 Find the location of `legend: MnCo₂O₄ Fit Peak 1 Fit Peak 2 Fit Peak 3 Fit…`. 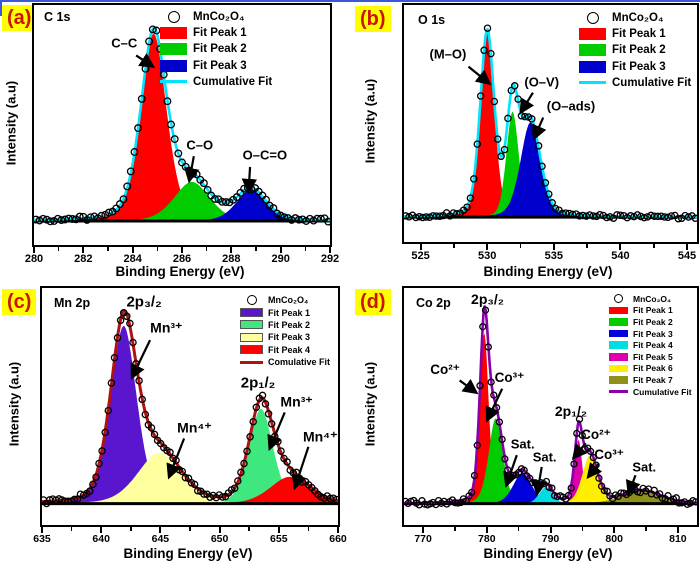

legend: MnCo₂O₄ Fit Peak 1 Fit Peak 2 Fit Peak 3 Fit… is located at coordinates (650, 345).